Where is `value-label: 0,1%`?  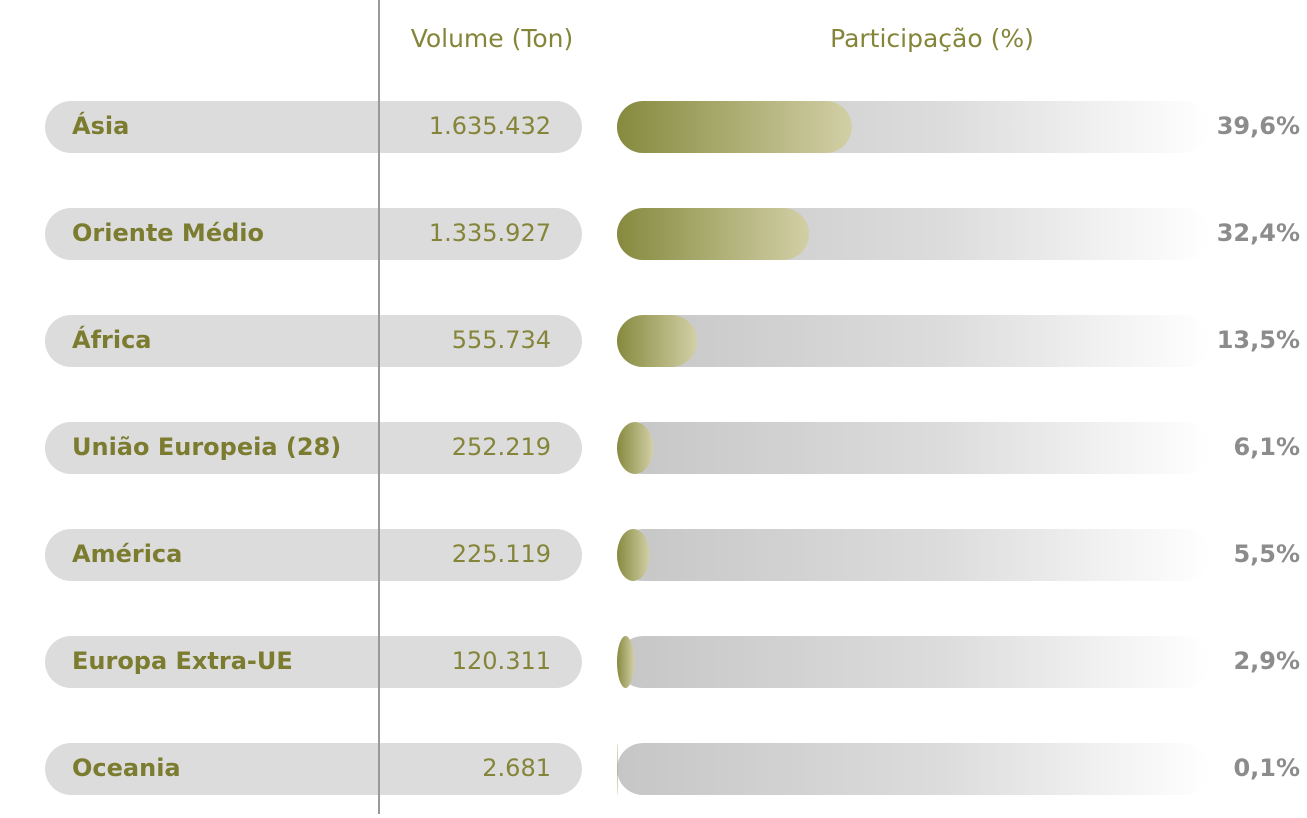 value-label: 0,1% is located at coordinates (1266, 768).